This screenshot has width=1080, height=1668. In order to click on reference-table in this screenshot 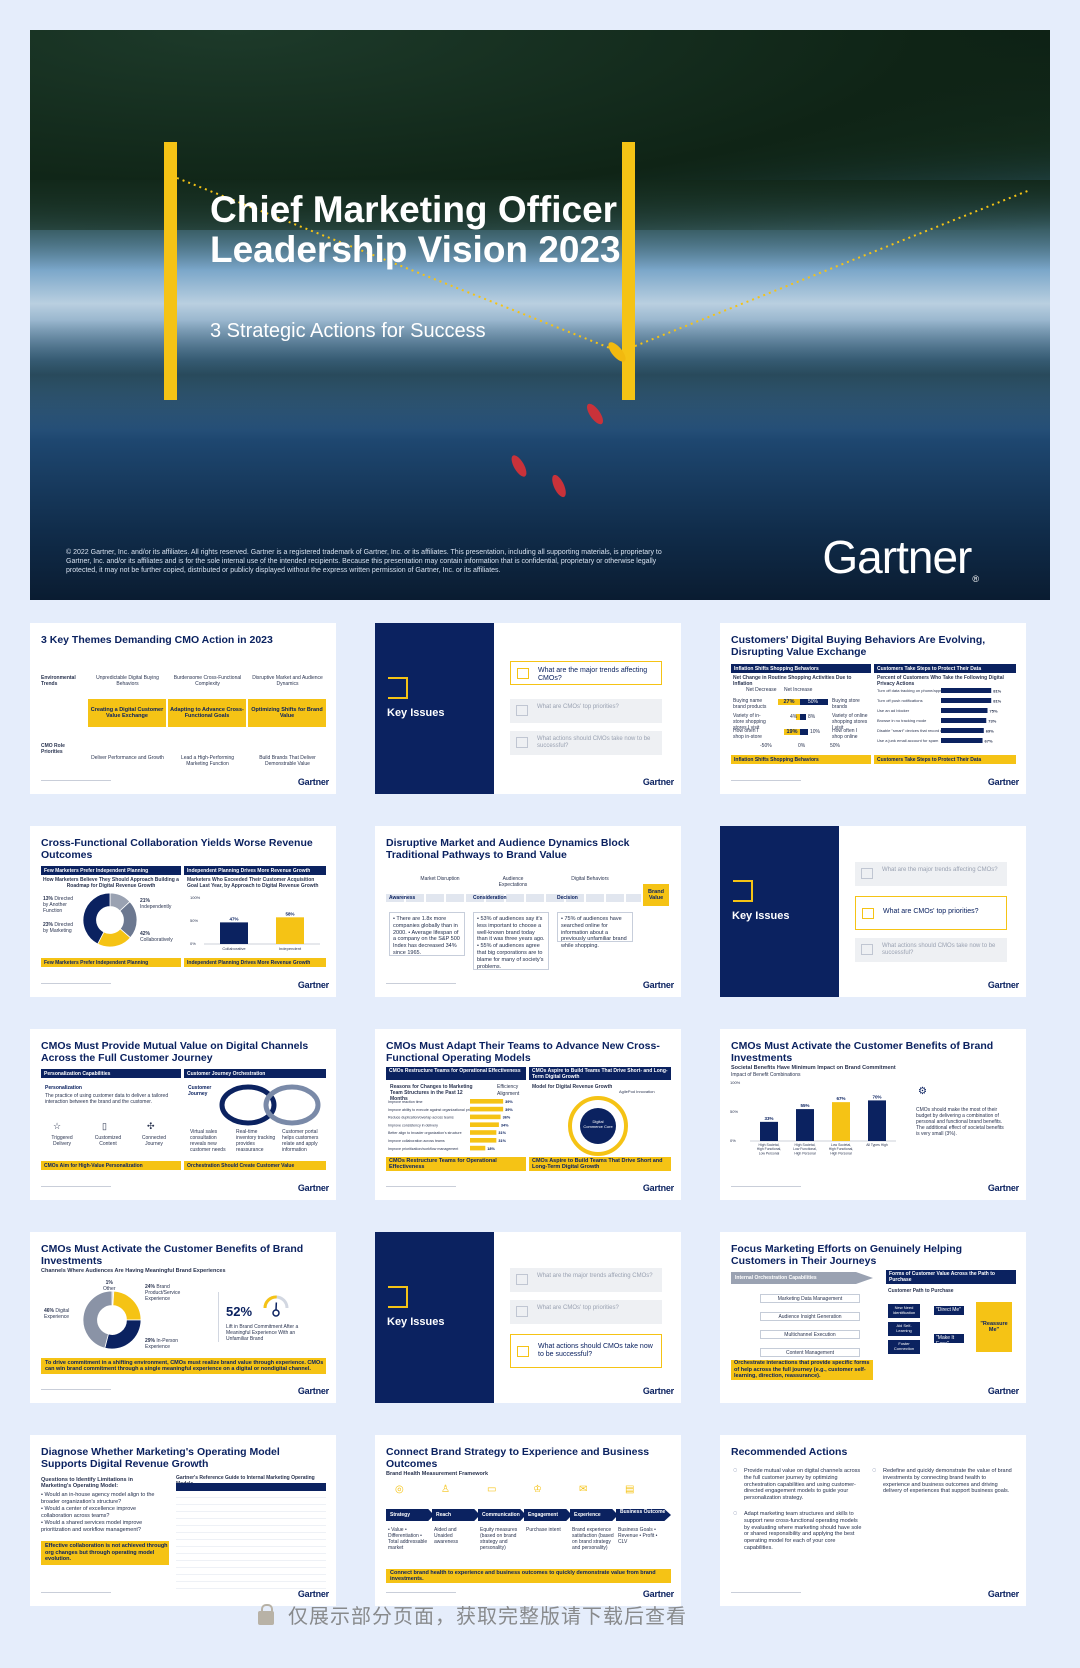, I will do `click(251, 1537)`.